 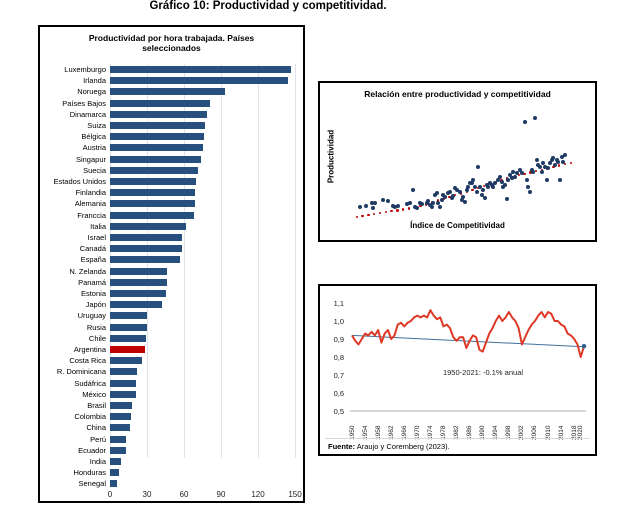 What do you see at coordinates (147, 494) in the screenshot?
I see `bar-x-tick-label: 30` at bounding box center [147, 494].